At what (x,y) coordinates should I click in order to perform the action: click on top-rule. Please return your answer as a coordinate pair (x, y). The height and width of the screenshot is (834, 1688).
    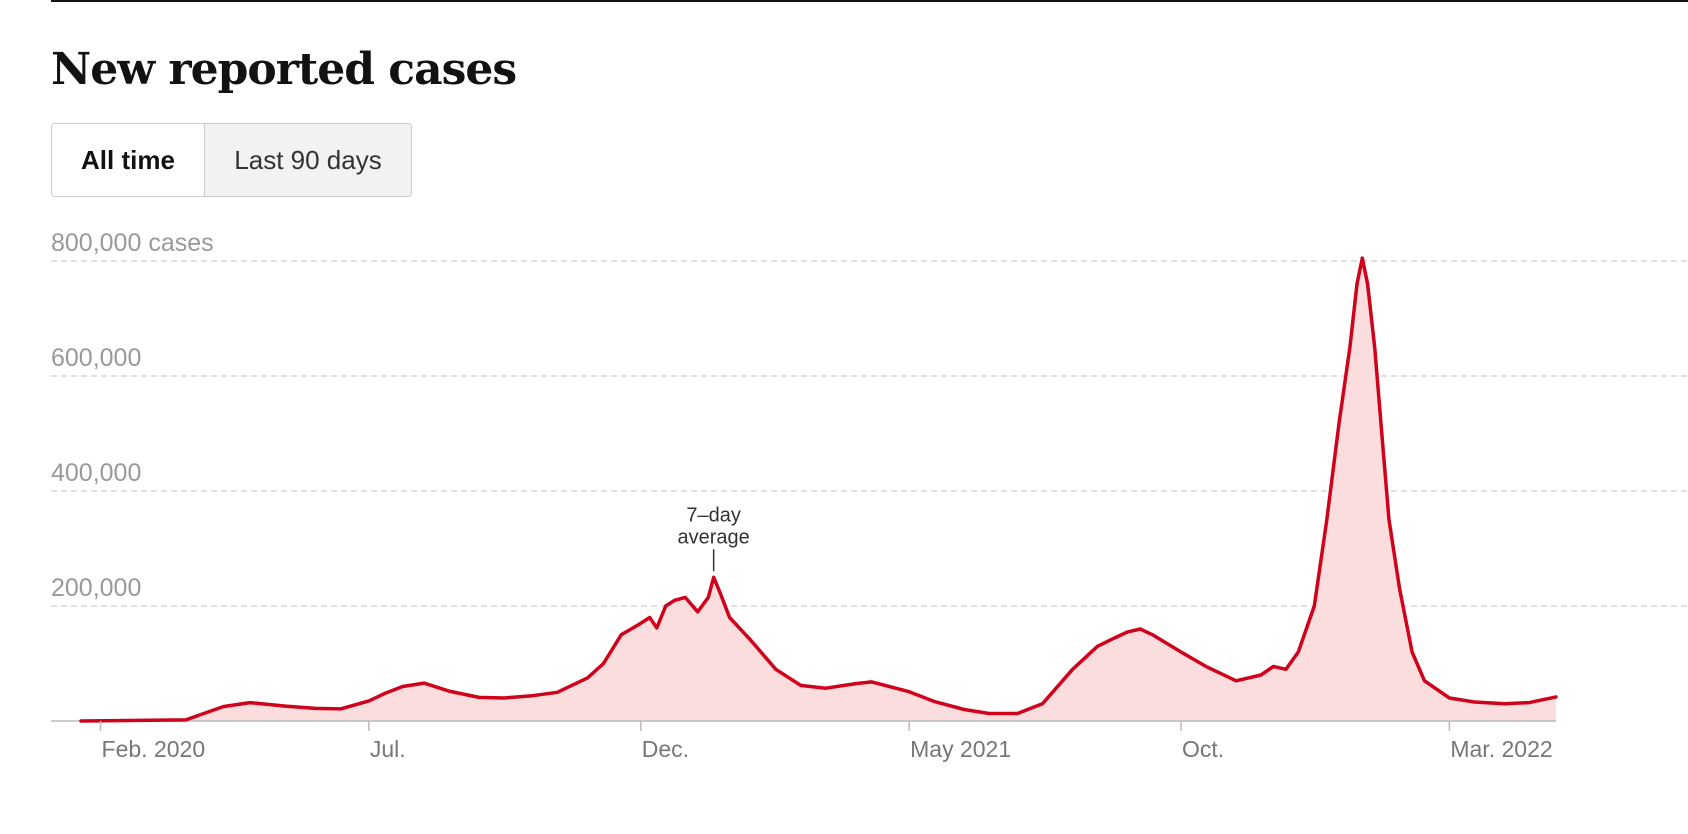
    Looking at the image, I should click on (869, 1).